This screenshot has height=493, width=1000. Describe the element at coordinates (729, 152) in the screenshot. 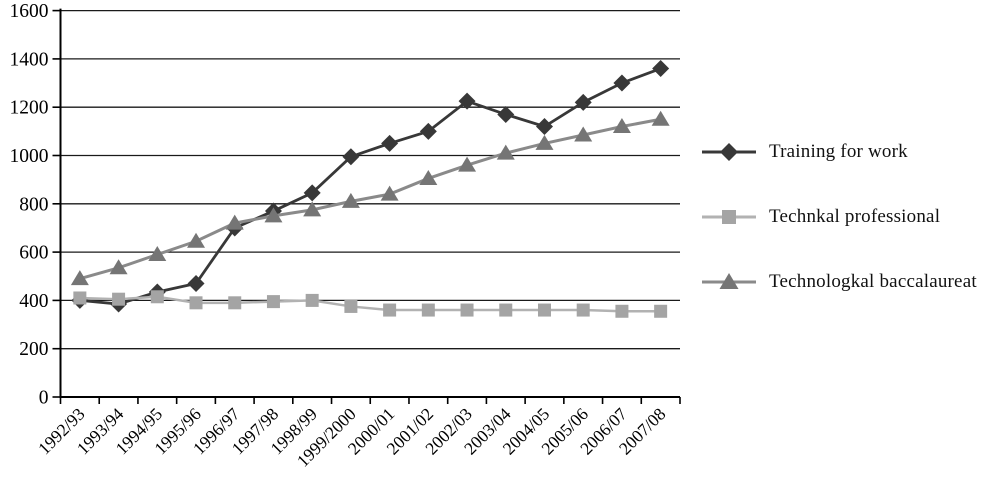

I see `diamond-icon` at that location.